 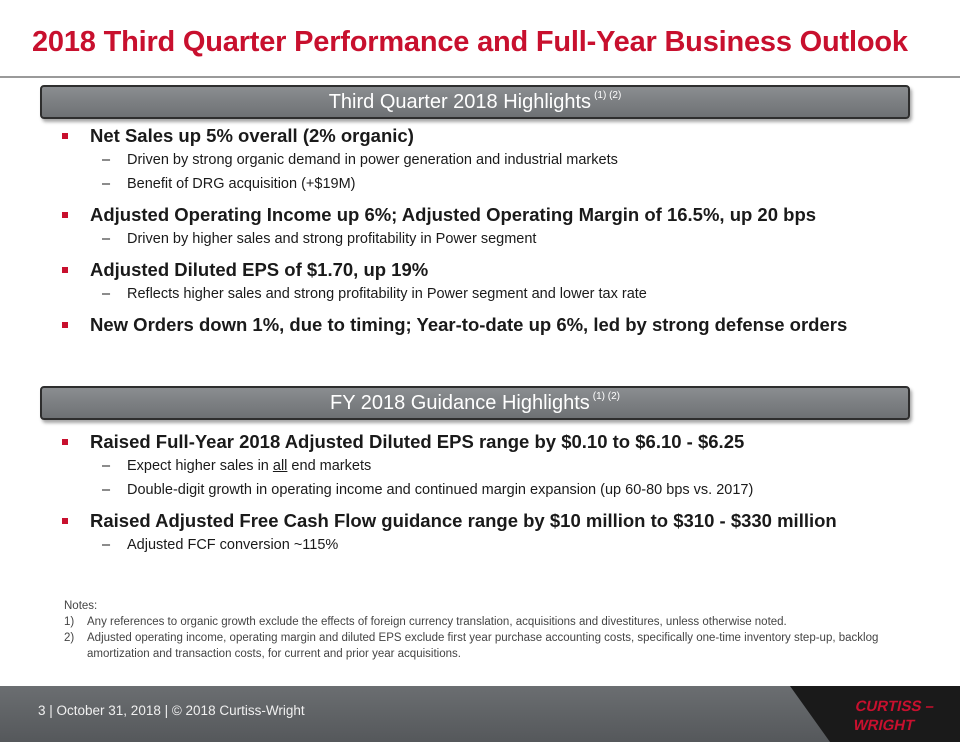 I want to click on curtiss-wright-logo: CURTISS – WRIGHT, so click(x=875, y=714).